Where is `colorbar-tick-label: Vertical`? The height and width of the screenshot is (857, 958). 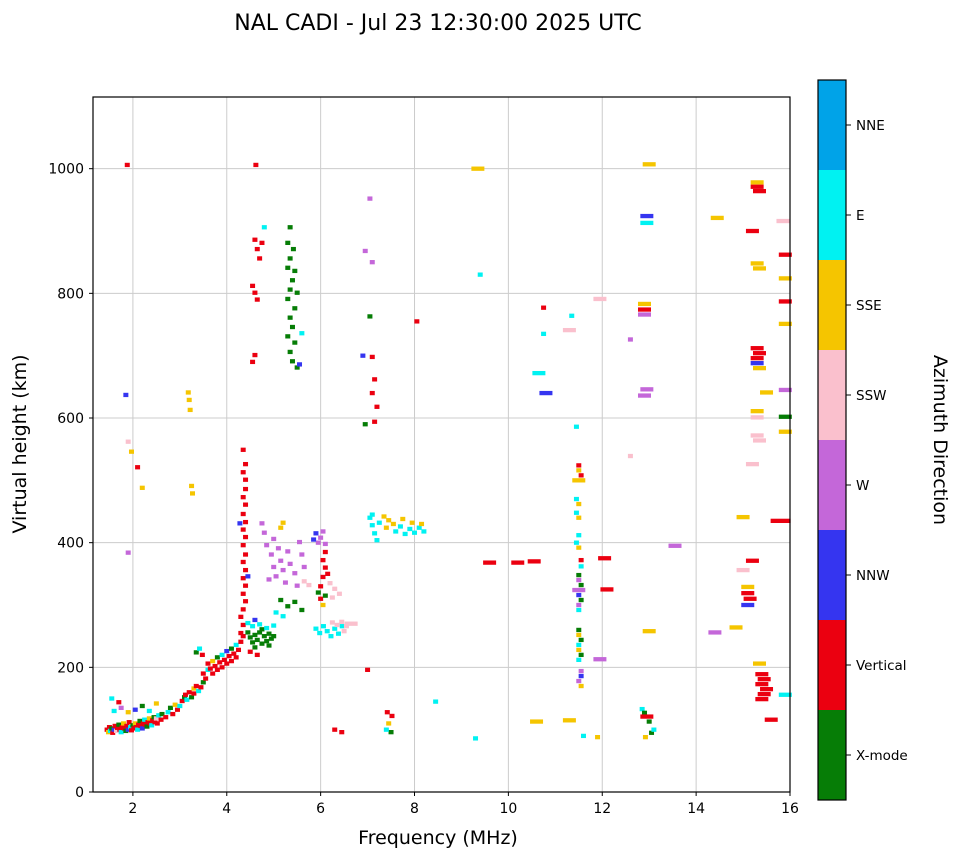
colorbar-tick-label: Vertical is located at coordinates (881, 666).